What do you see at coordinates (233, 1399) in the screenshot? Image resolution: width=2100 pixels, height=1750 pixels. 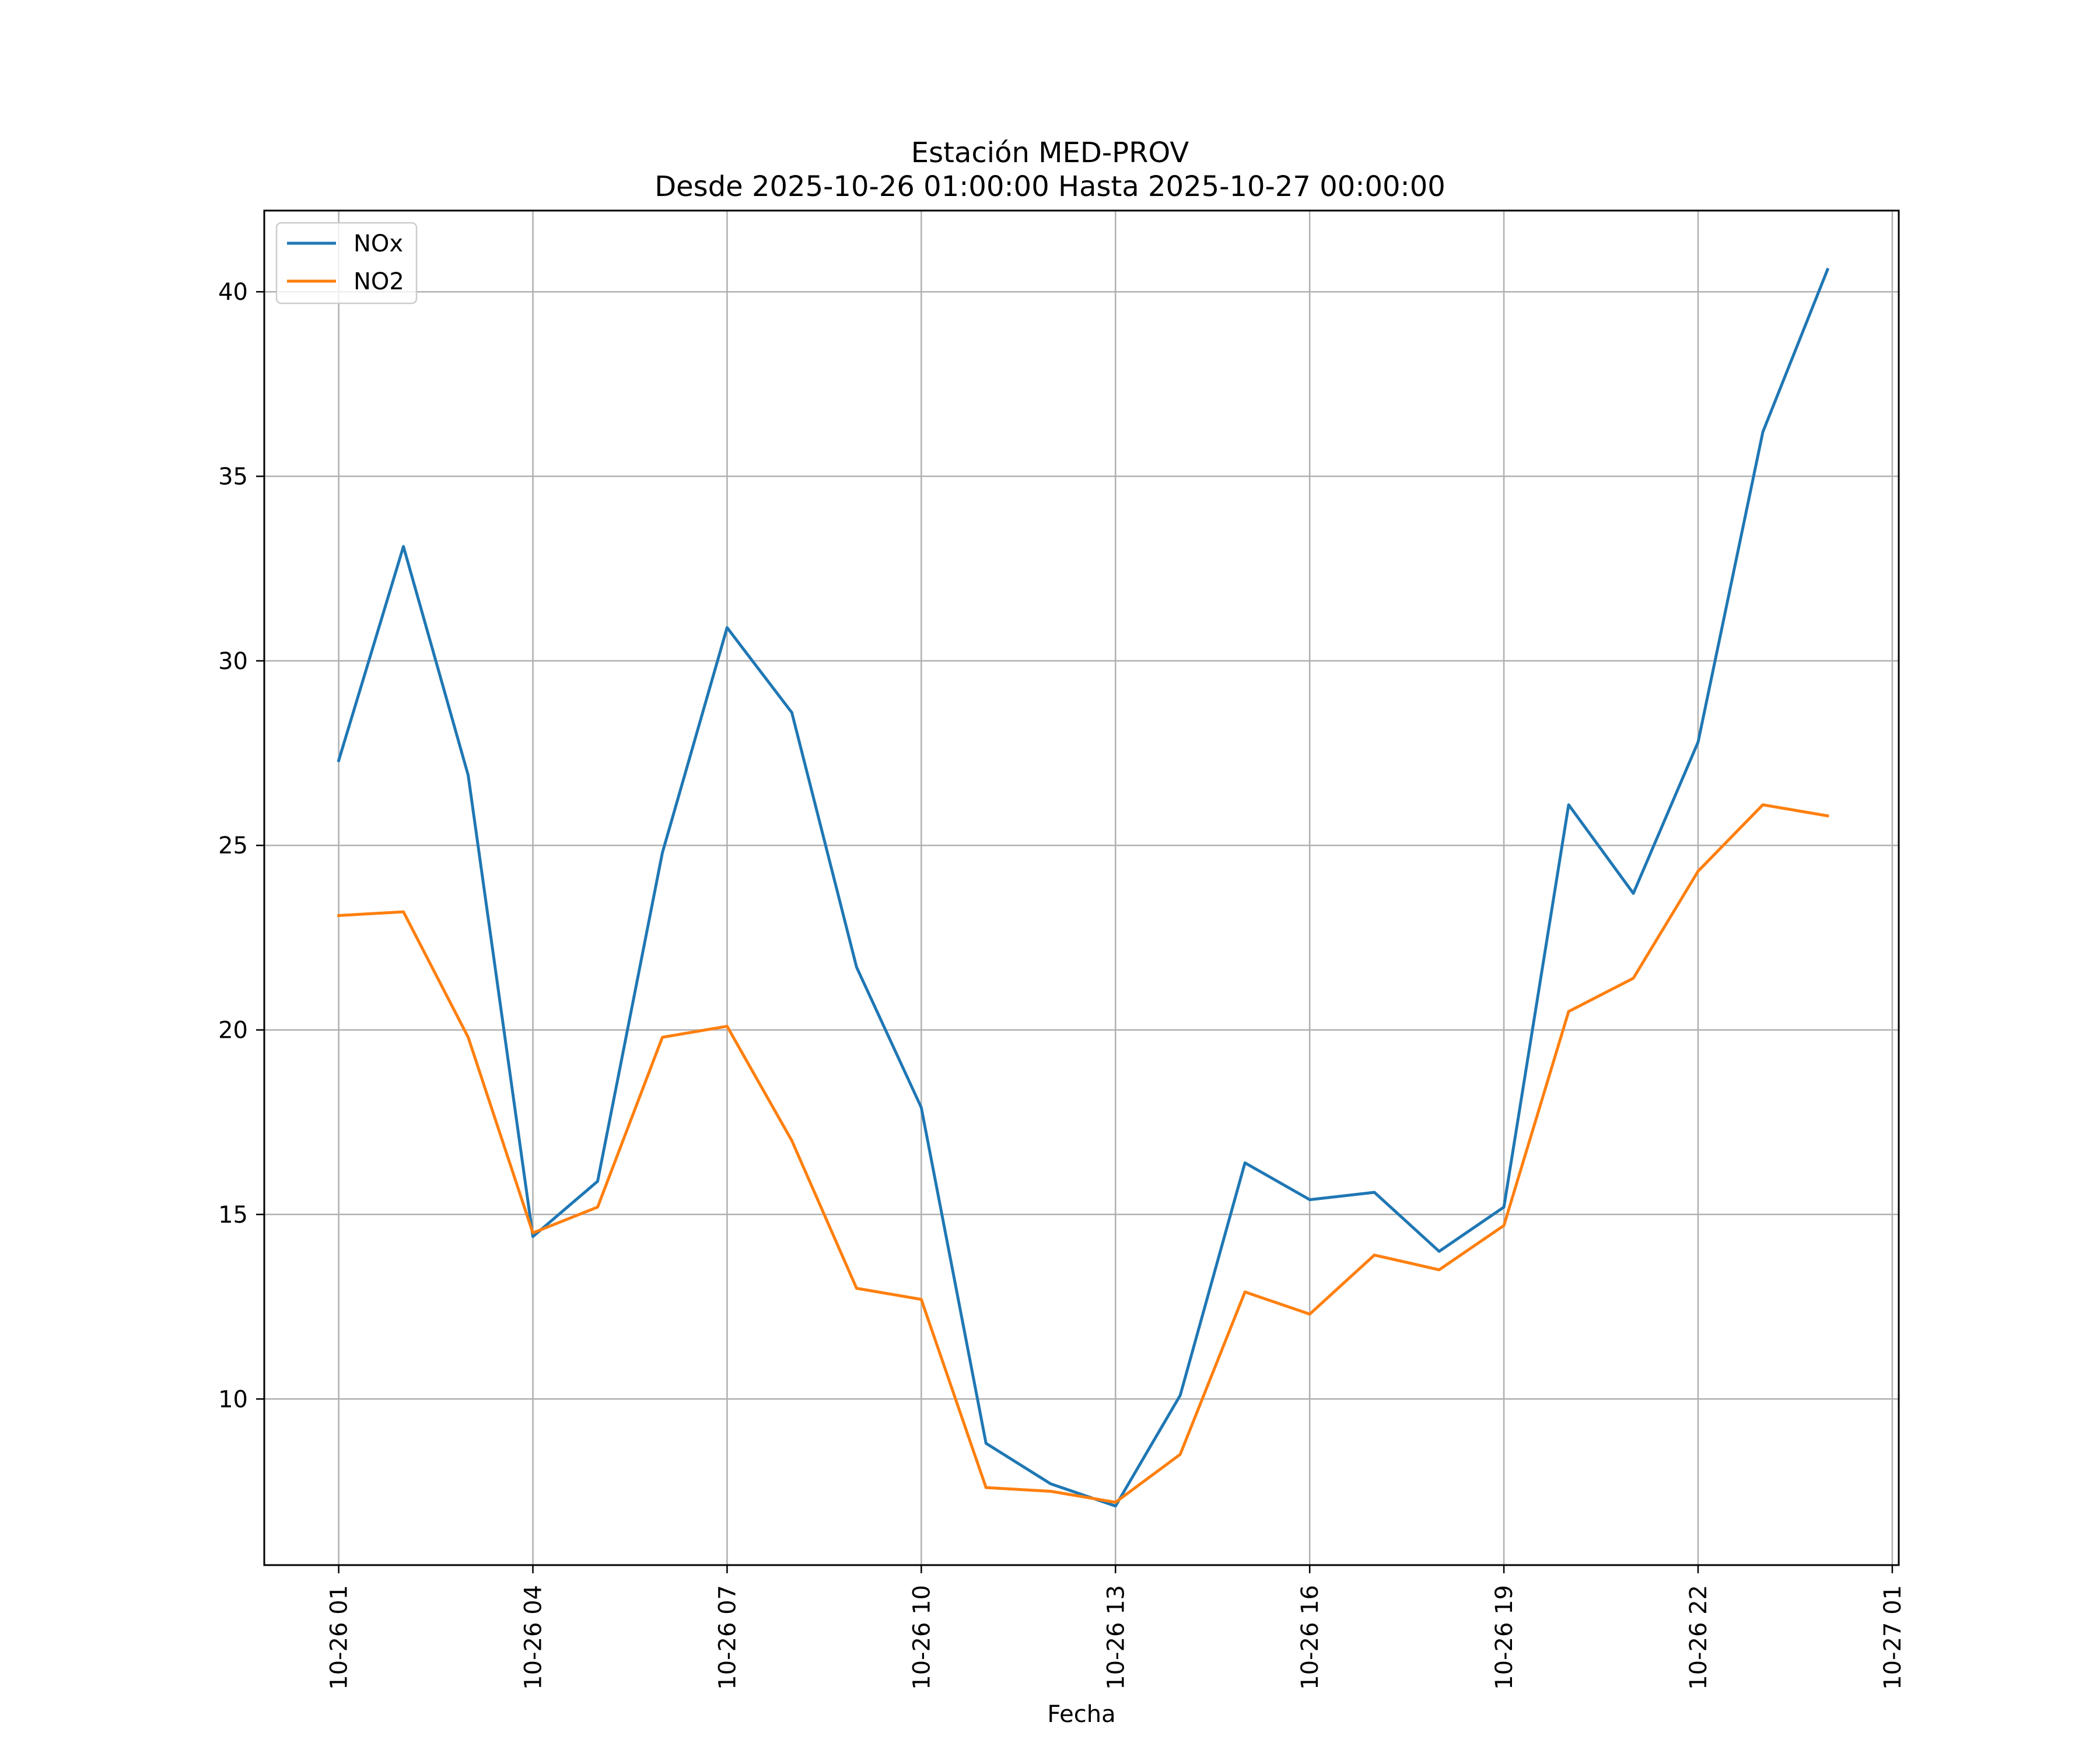 I see `y-tick-label: 10` at bounding box center [233, 1399].